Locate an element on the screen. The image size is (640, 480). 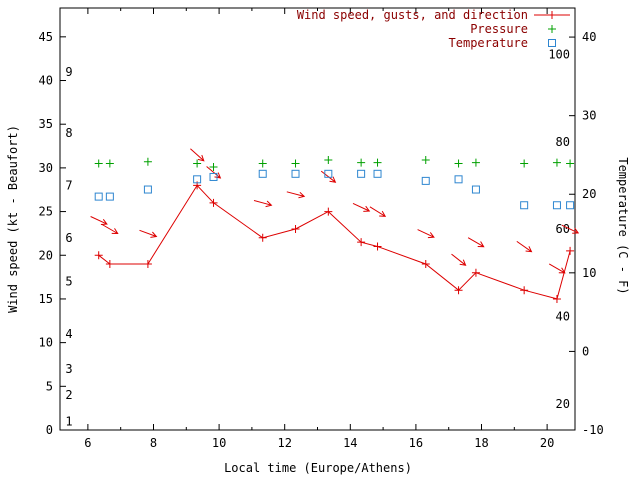
svg-text: 2 is located at coordinates (68, 395).